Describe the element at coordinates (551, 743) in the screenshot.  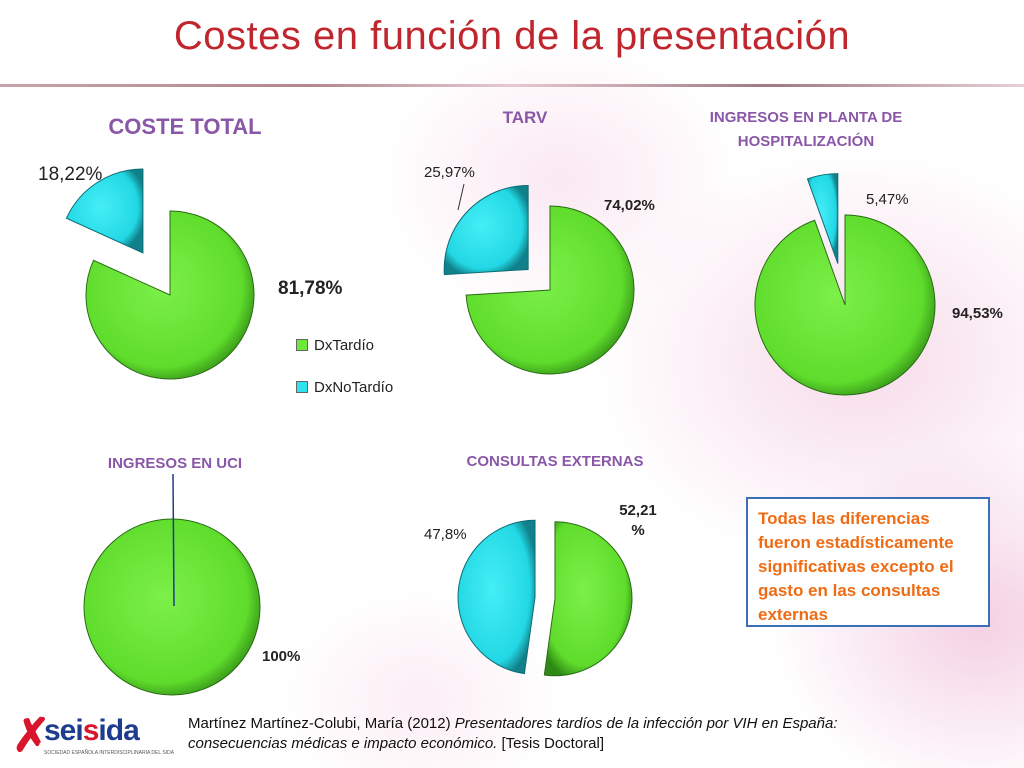
I see `citation-type: [Tesis Doctoral]` at that location.